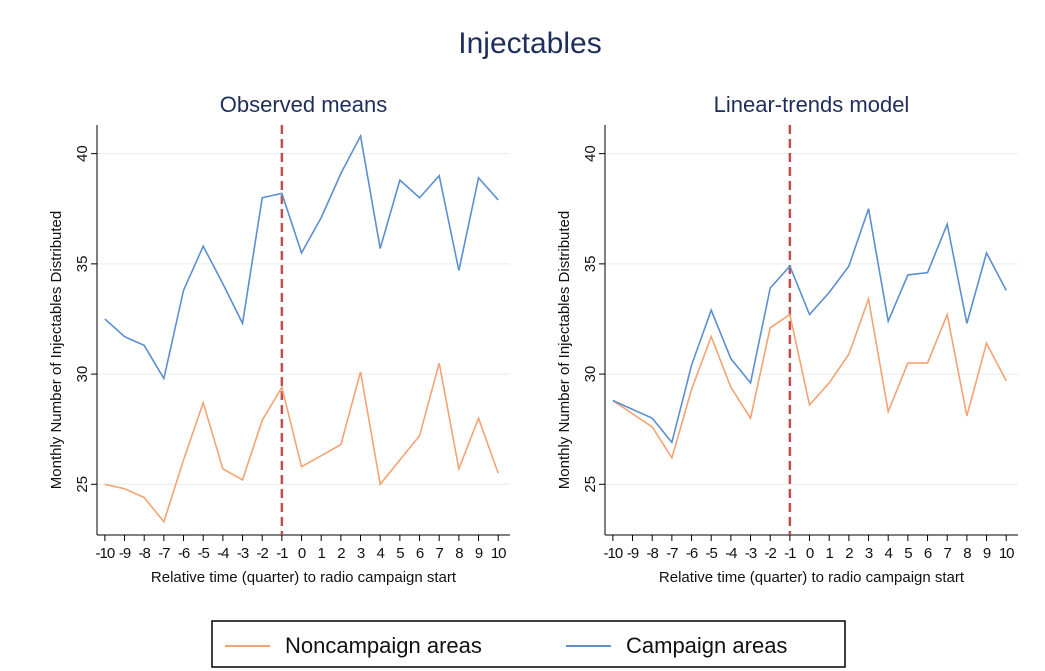 The width and height of the screenshot is (1045, 671). What do you see at coordinates (812, 104) in the screenshot?
I see `panel-title: Linear-trends model` at bounding box center [812, 104].